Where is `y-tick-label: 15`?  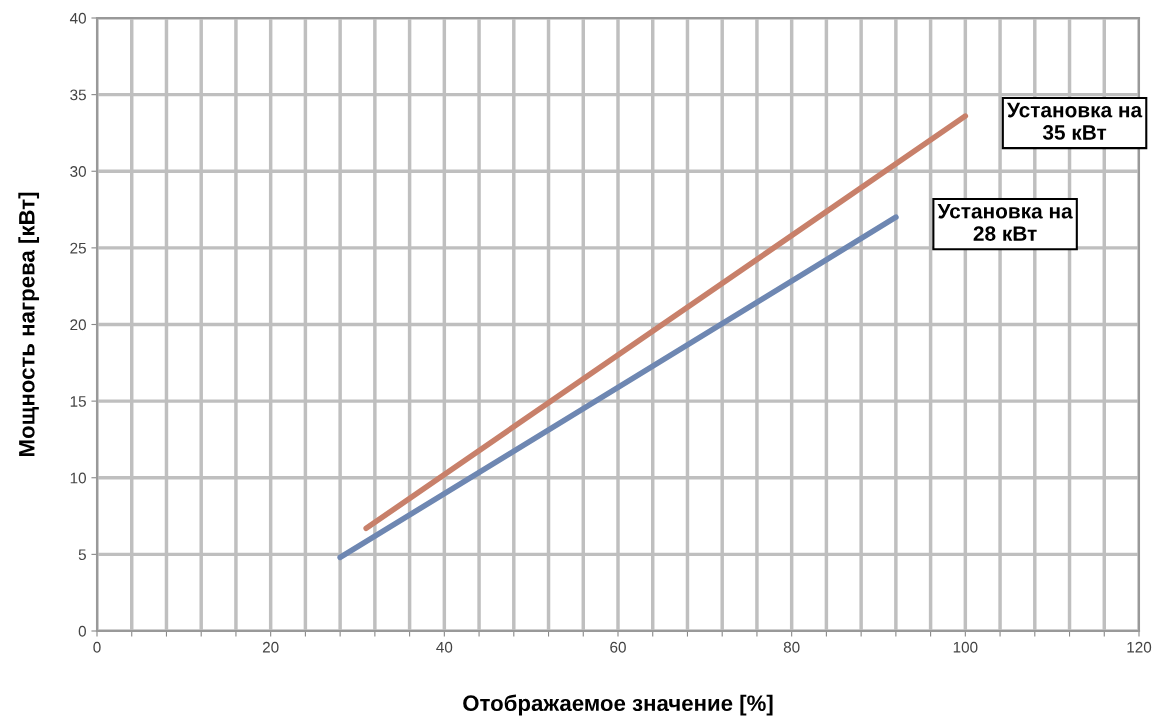 y-tick-label: 15 is located at coordinates (78, 401).